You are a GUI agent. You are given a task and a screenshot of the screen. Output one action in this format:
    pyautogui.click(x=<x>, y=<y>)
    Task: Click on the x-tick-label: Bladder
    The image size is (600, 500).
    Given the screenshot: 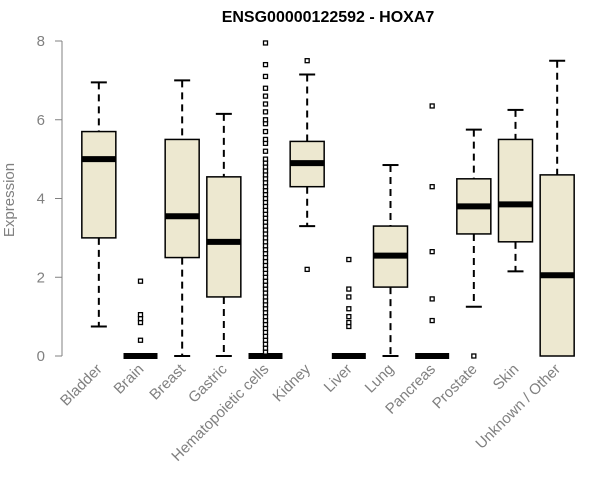 What is the action you would take?
    pyautogui.click(x=81, y=385)
    